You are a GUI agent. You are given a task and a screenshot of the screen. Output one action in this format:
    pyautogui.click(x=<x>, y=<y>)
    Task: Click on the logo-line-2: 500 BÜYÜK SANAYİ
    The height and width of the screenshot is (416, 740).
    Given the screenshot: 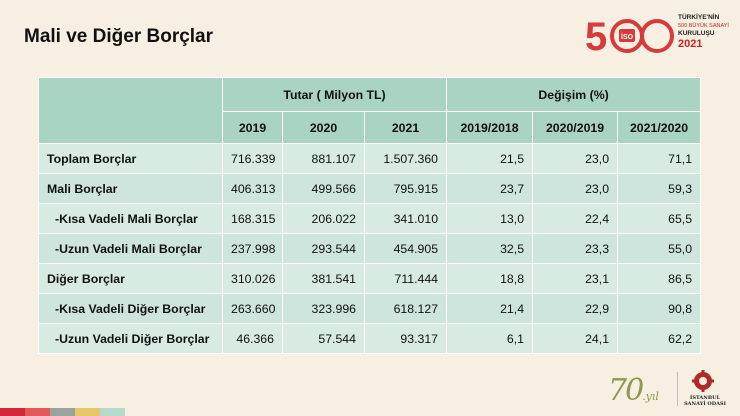 What is the action you would take?
    pyautogui.click(x=703, y=26)
    